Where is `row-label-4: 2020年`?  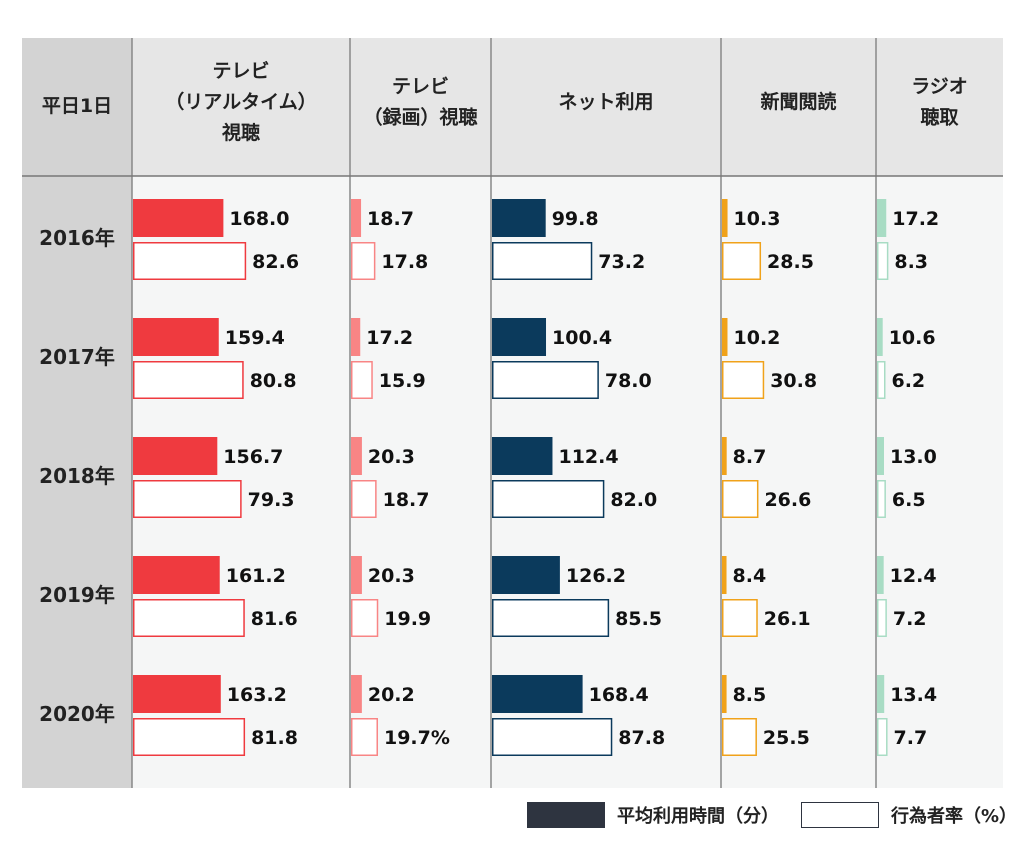
row-label-4: 2020年 is located at coordinates (77, 714).